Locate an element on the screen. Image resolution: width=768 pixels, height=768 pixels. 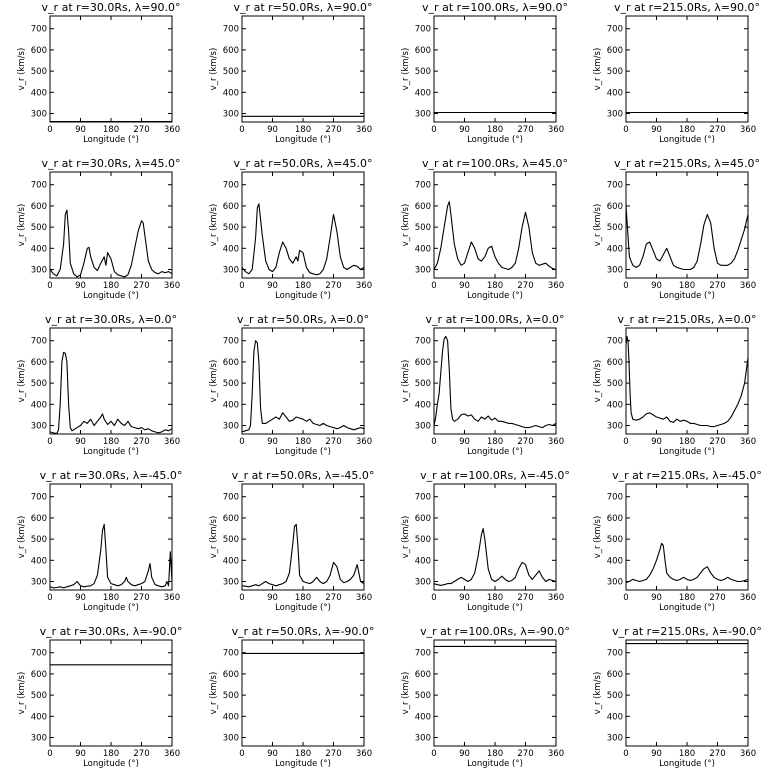
panel-title: v_r at r=100.0Rs, λ=90.0° is located at coordinates (495, 7).